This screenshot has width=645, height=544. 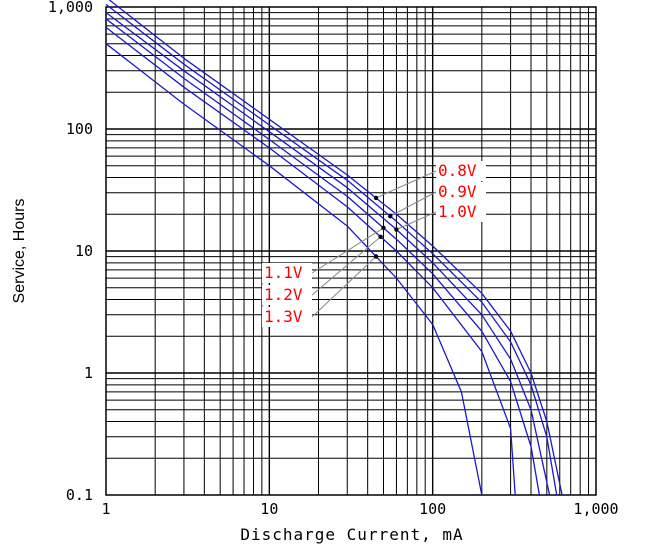 I want to click on series-label-0-9V: 0.9V, so click(x=457, y=191).